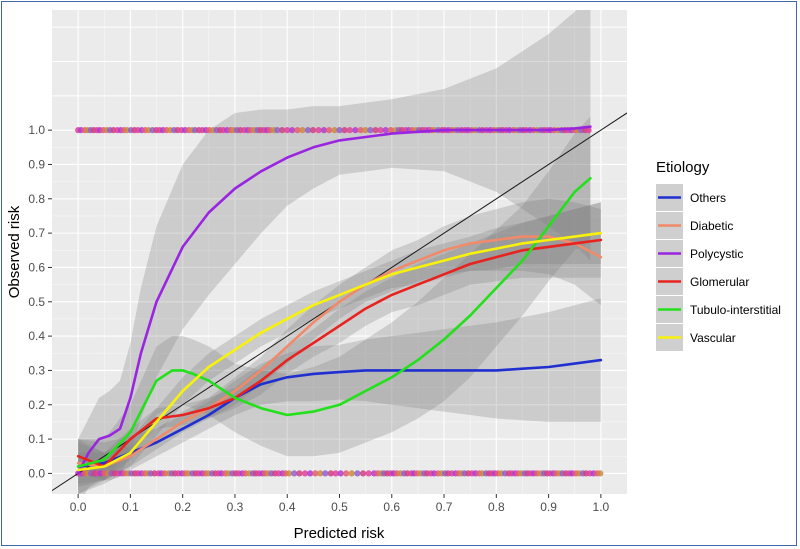 Image resolution: width=800 pixels, height=549 pixels. I want to click on legend-label: Glomerular, so click(719, 282).